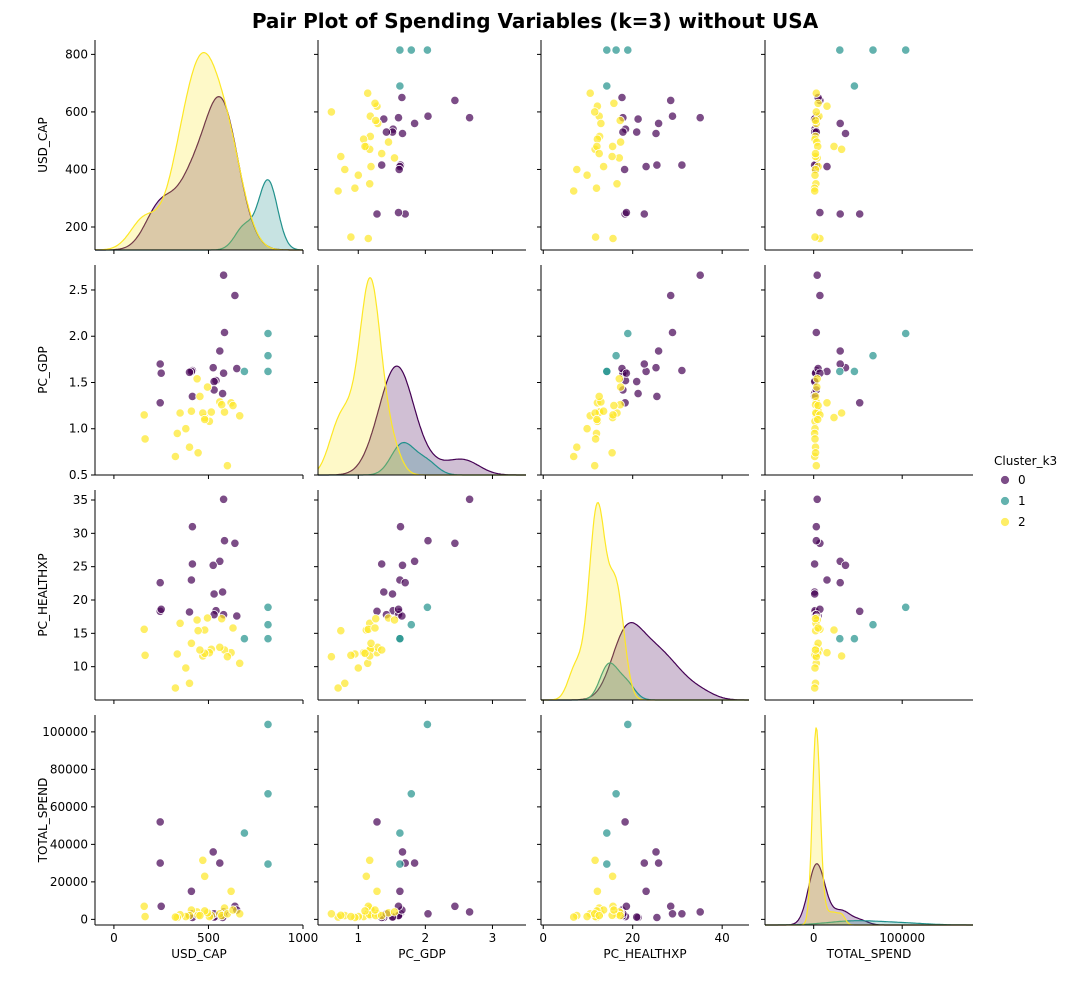 This screenshot has width=1079, height=987. What do you see at coordinates (644, 954) in the screenshot?
I see `x-axis-label: PC_HEALTHXP` at bounding box center [644, 954].